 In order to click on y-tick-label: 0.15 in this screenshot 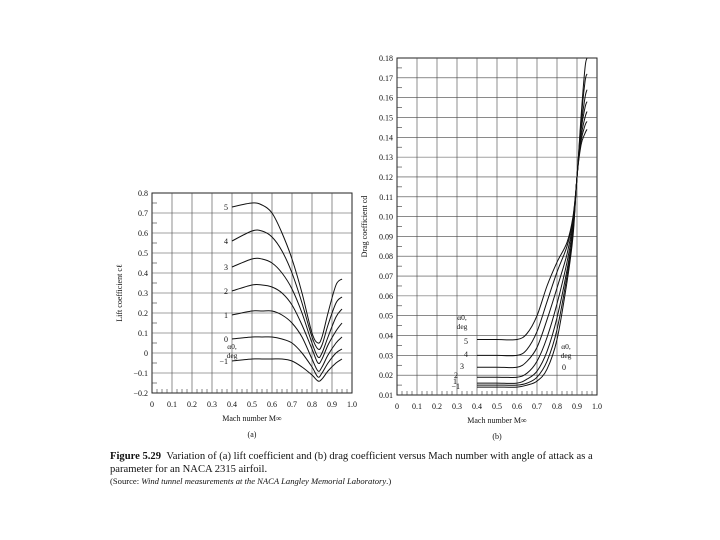, I will do `click(386, 117)`.